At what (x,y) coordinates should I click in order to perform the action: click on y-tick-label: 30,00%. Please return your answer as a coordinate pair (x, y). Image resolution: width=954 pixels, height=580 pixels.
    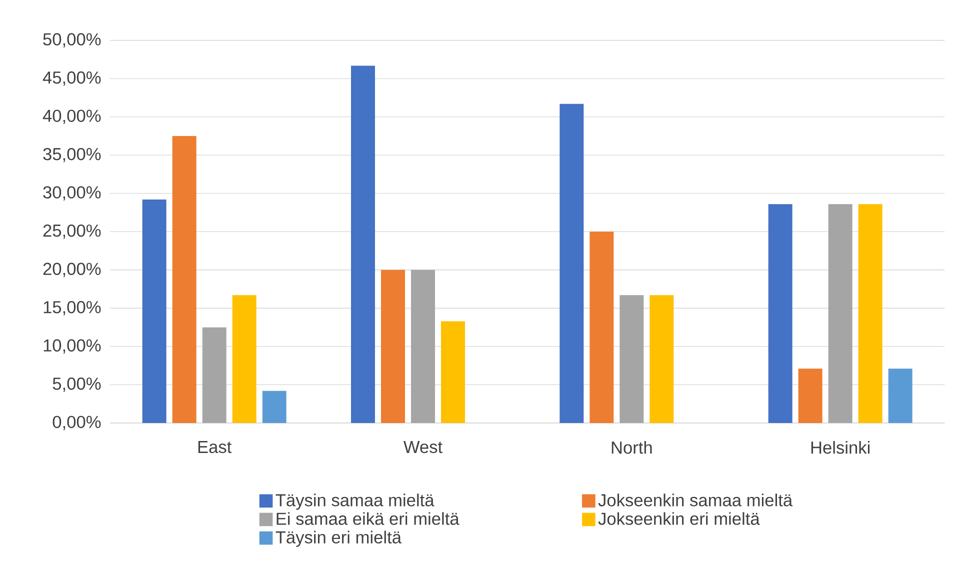
    Looking at the image, I should click on (72, 193).